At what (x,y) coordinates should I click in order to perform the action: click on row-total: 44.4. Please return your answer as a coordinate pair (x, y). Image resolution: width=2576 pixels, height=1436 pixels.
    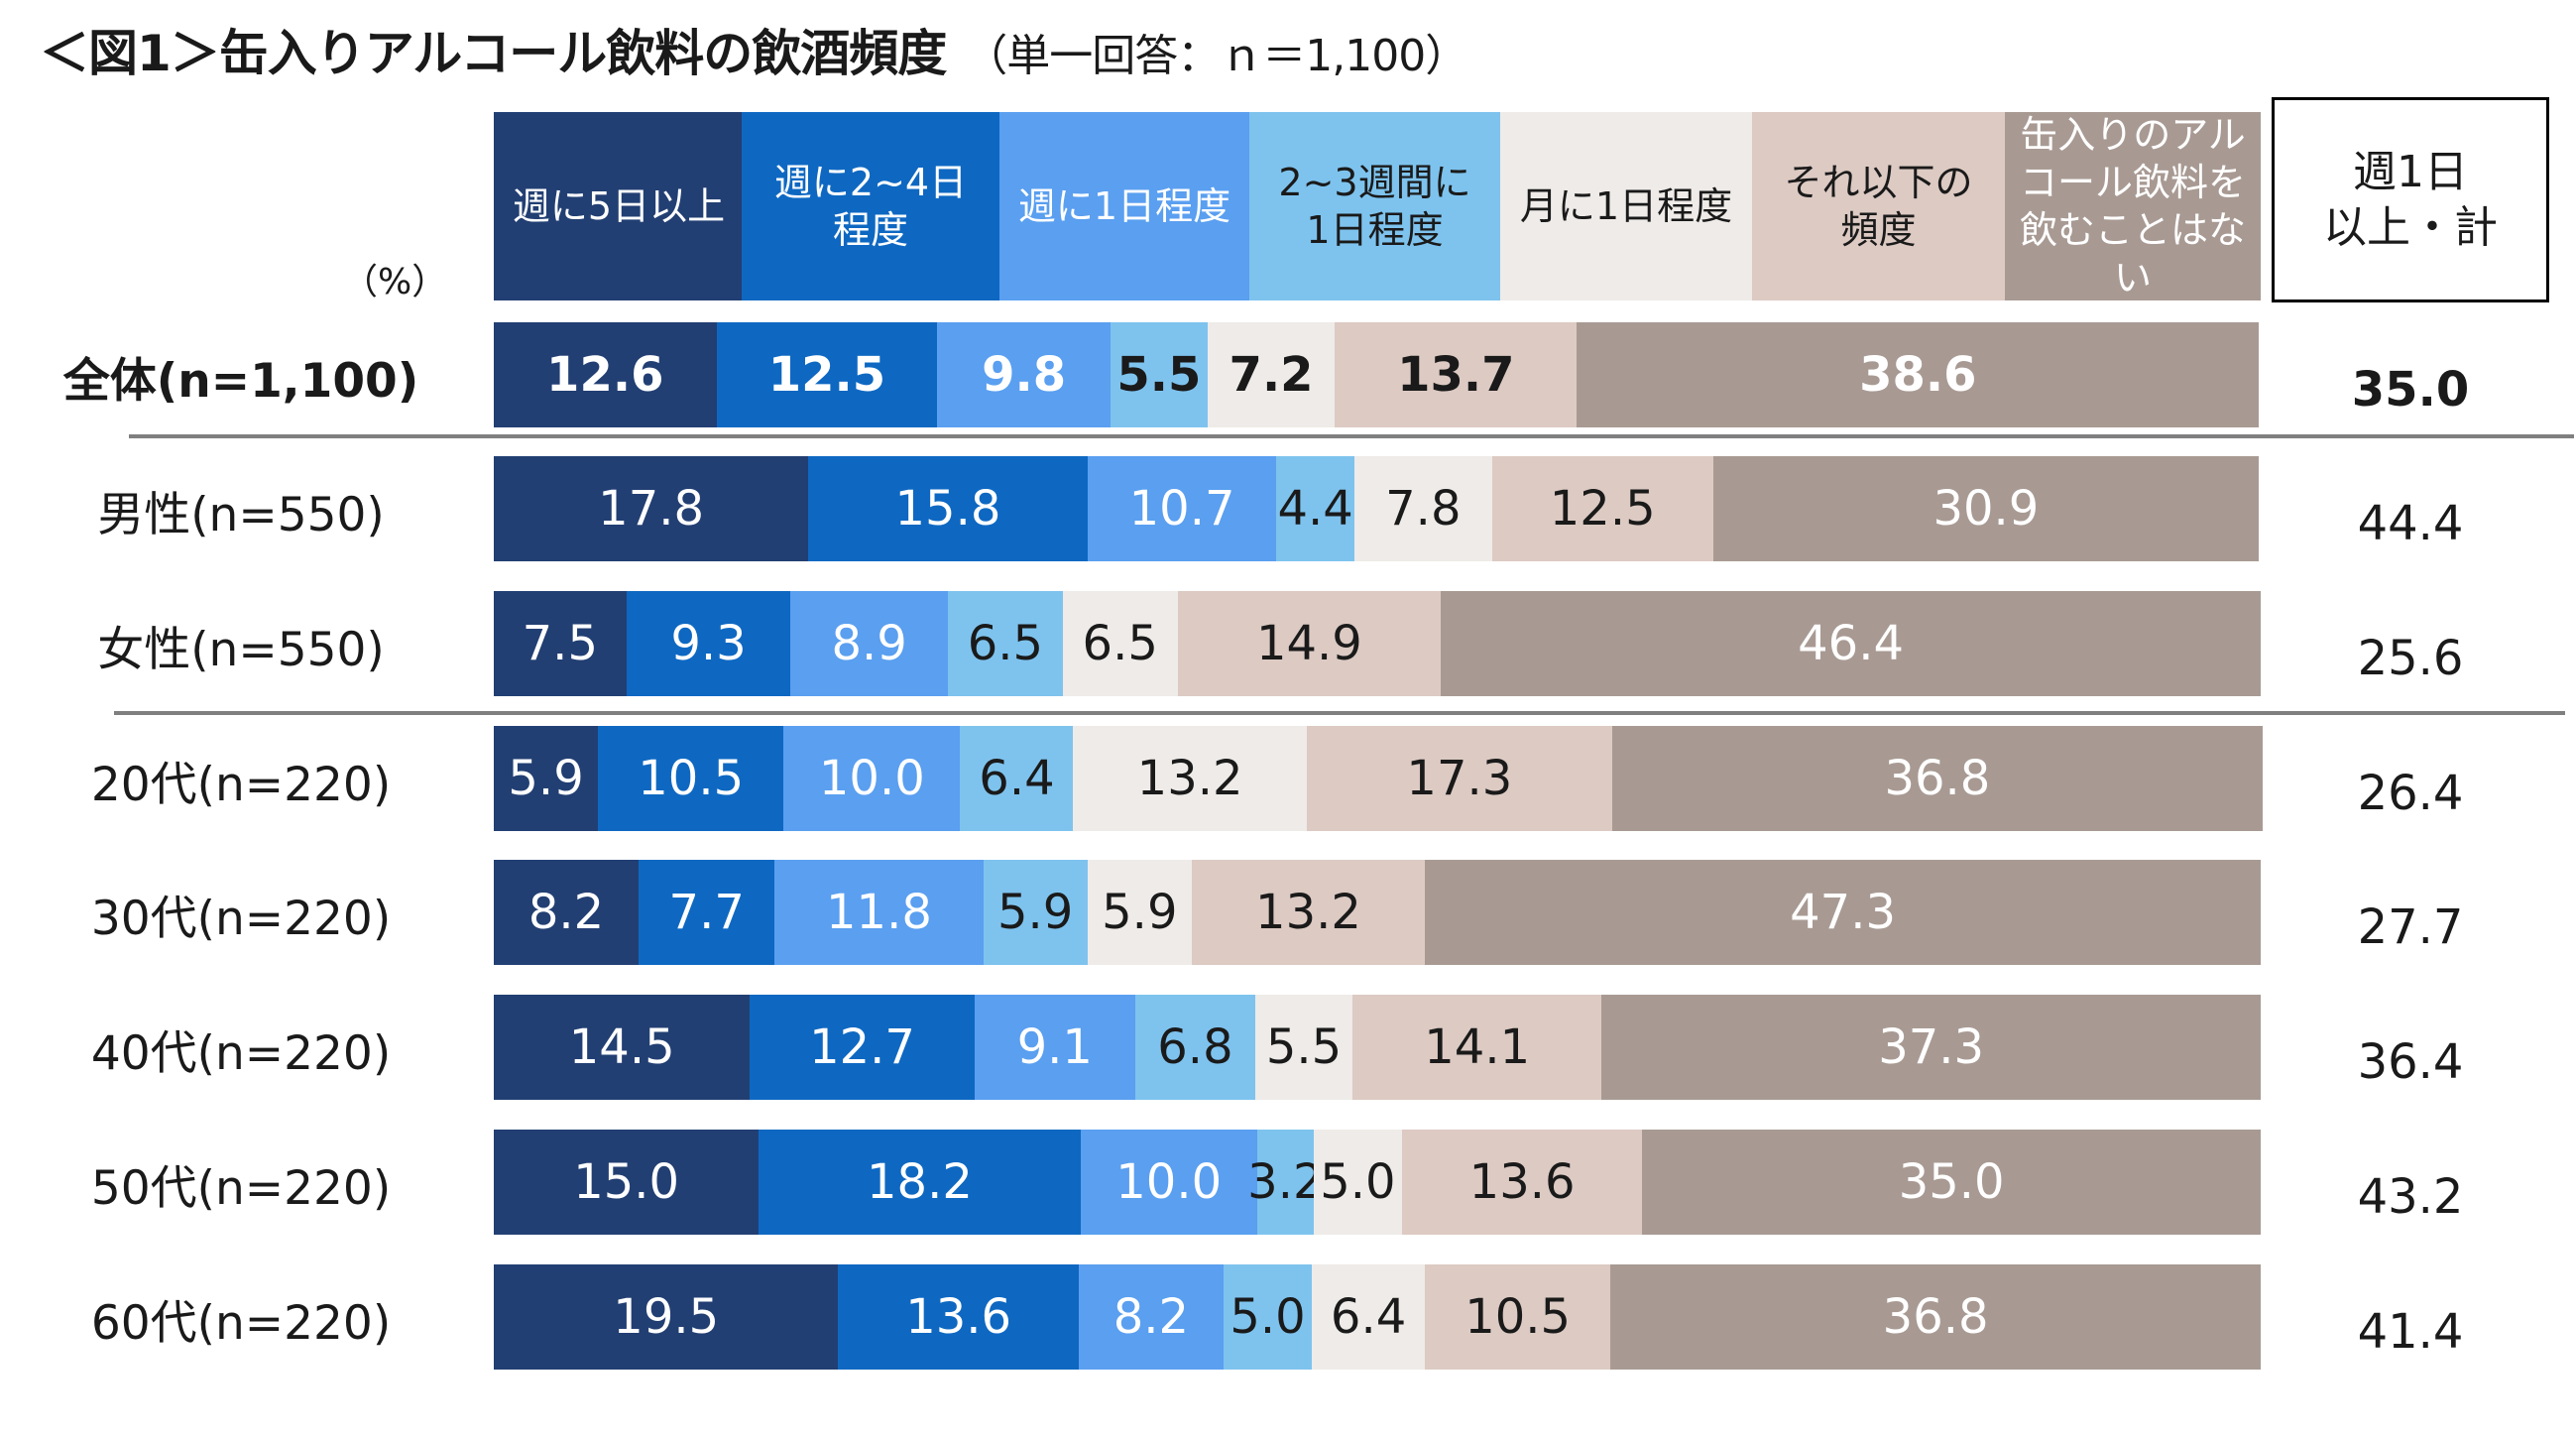
    Looking at the image, I should click on (2411, 523).